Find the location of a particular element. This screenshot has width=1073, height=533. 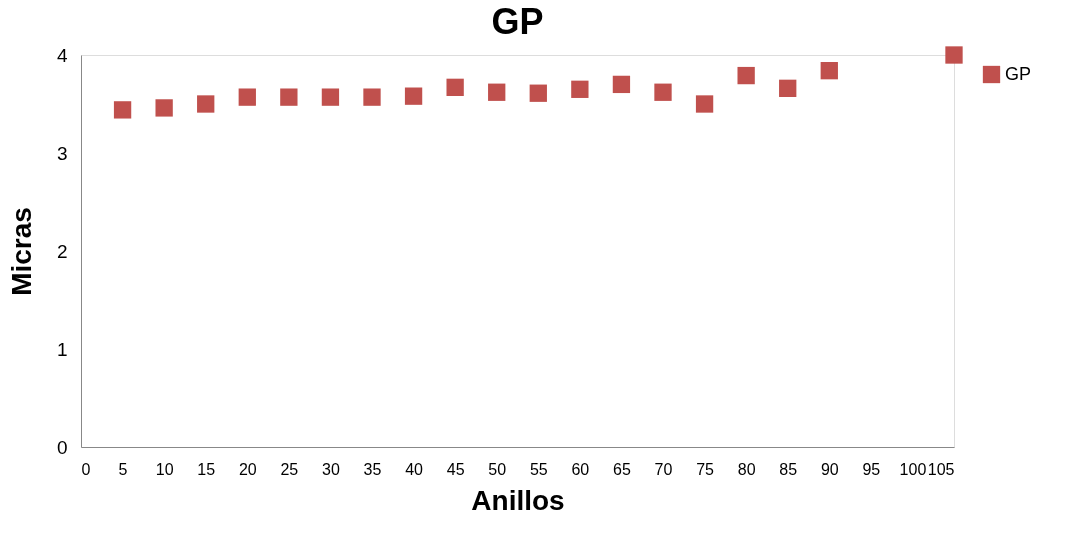

x-tick-label: 20 is located at coordinates (247, 469).